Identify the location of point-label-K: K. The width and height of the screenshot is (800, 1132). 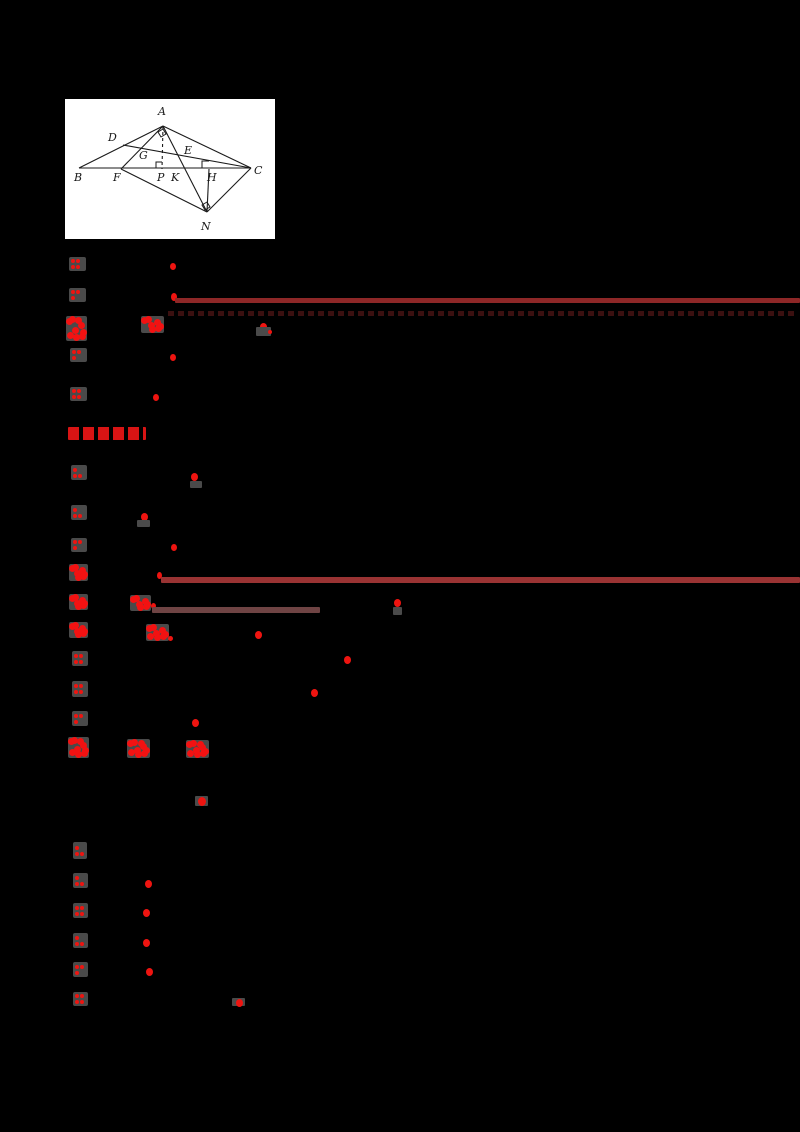
(175, 177).